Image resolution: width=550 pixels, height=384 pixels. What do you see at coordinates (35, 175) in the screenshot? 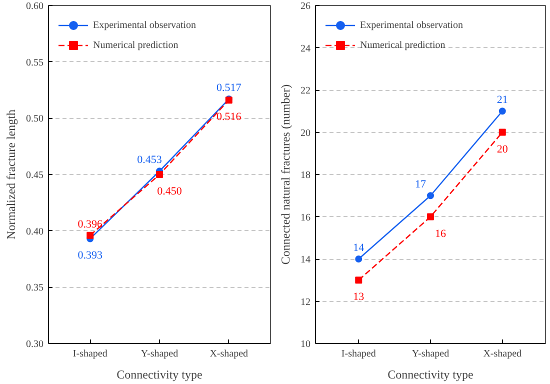
I see `y-tick-label: 0.45` at bounding box center [35, 175].